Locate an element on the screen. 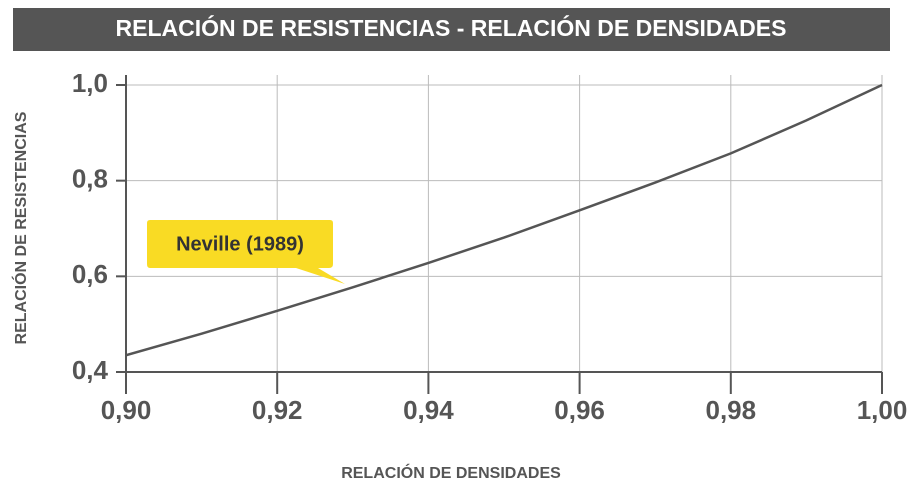 This screenshot has height=490, width=907. title-bar is located at coordinates (451, 29).